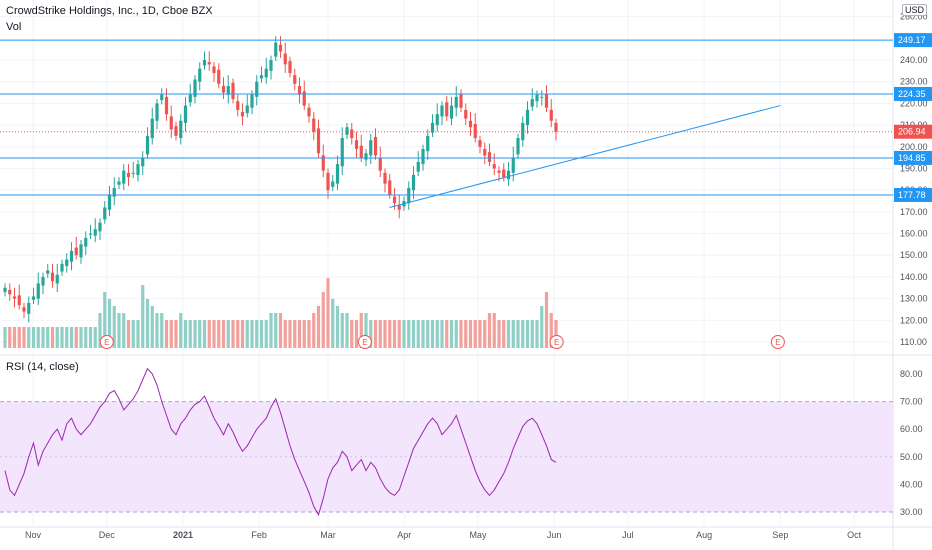 This screenshot has width=932, height=550. What do you see at coordinates (328, 535) in the screenshot?
I see `x-tick-label: Mar` at bounding box center [328, 535].